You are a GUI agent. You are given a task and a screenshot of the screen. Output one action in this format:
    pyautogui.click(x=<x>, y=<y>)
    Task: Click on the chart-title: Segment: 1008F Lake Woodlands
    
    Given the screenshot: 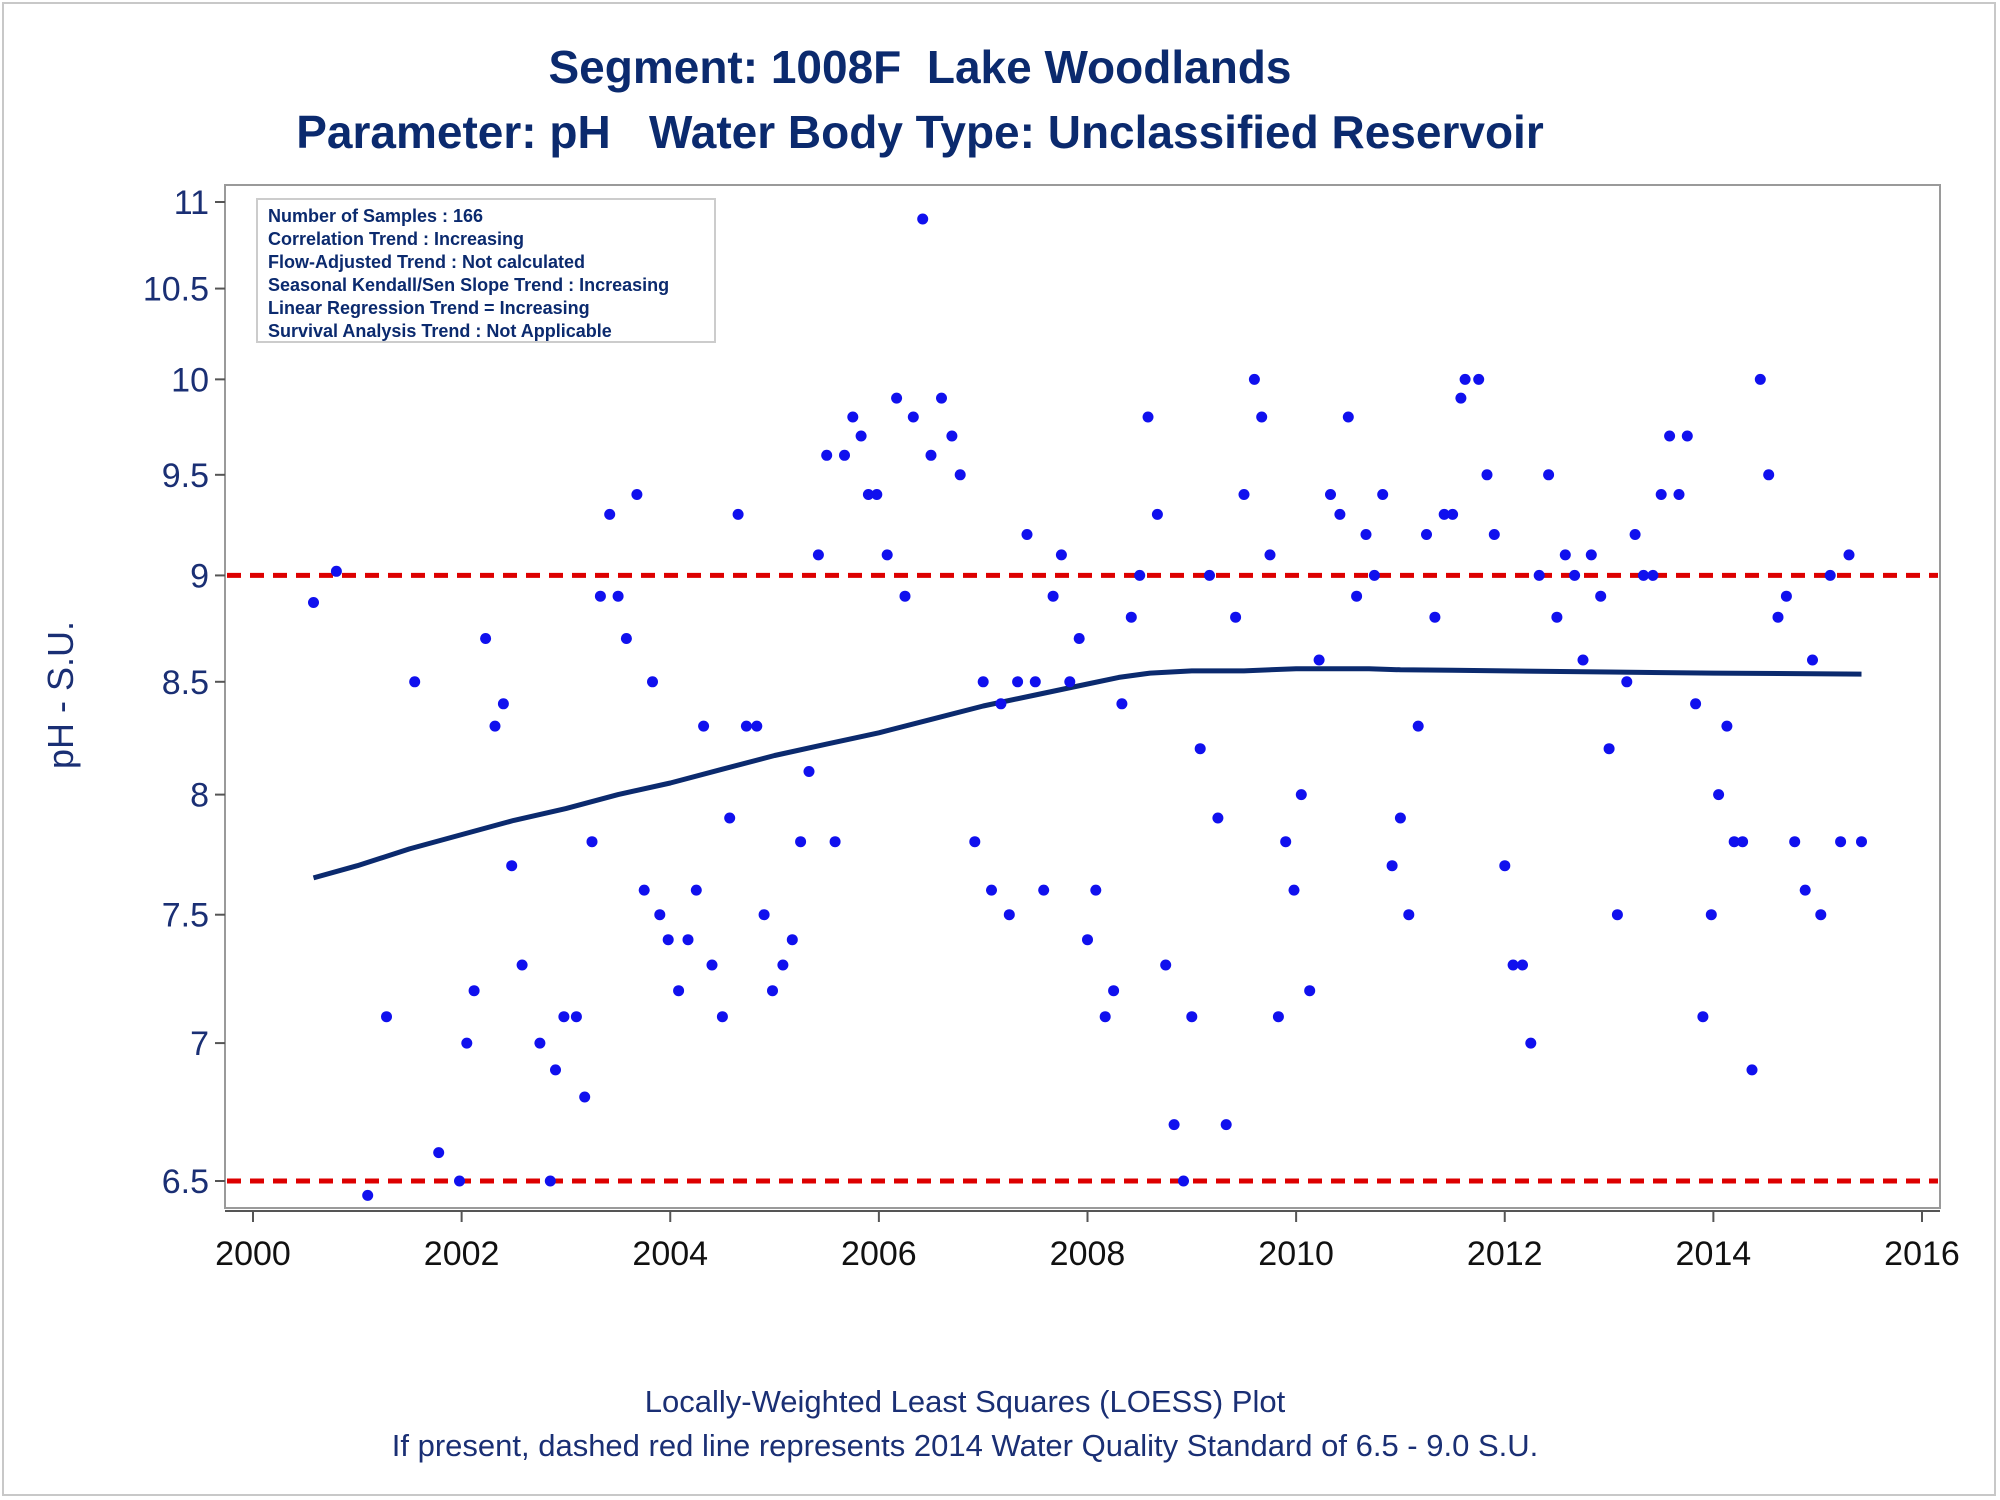 What is the action you would take?
    pyautogui.click(x=919, y=67)
    